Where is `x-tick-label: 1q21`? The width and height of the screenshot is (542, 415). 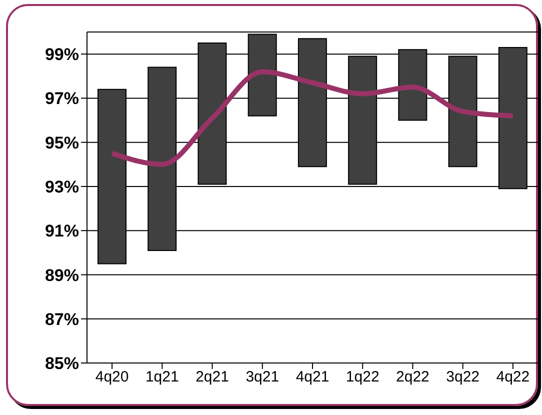 x-tick-label: 1q21 is located at coordinates (162, 377).